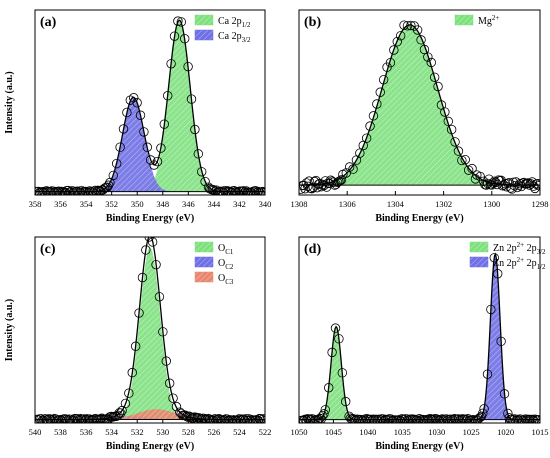  I want to click on x-tick-label: 352, so click(111, 204).